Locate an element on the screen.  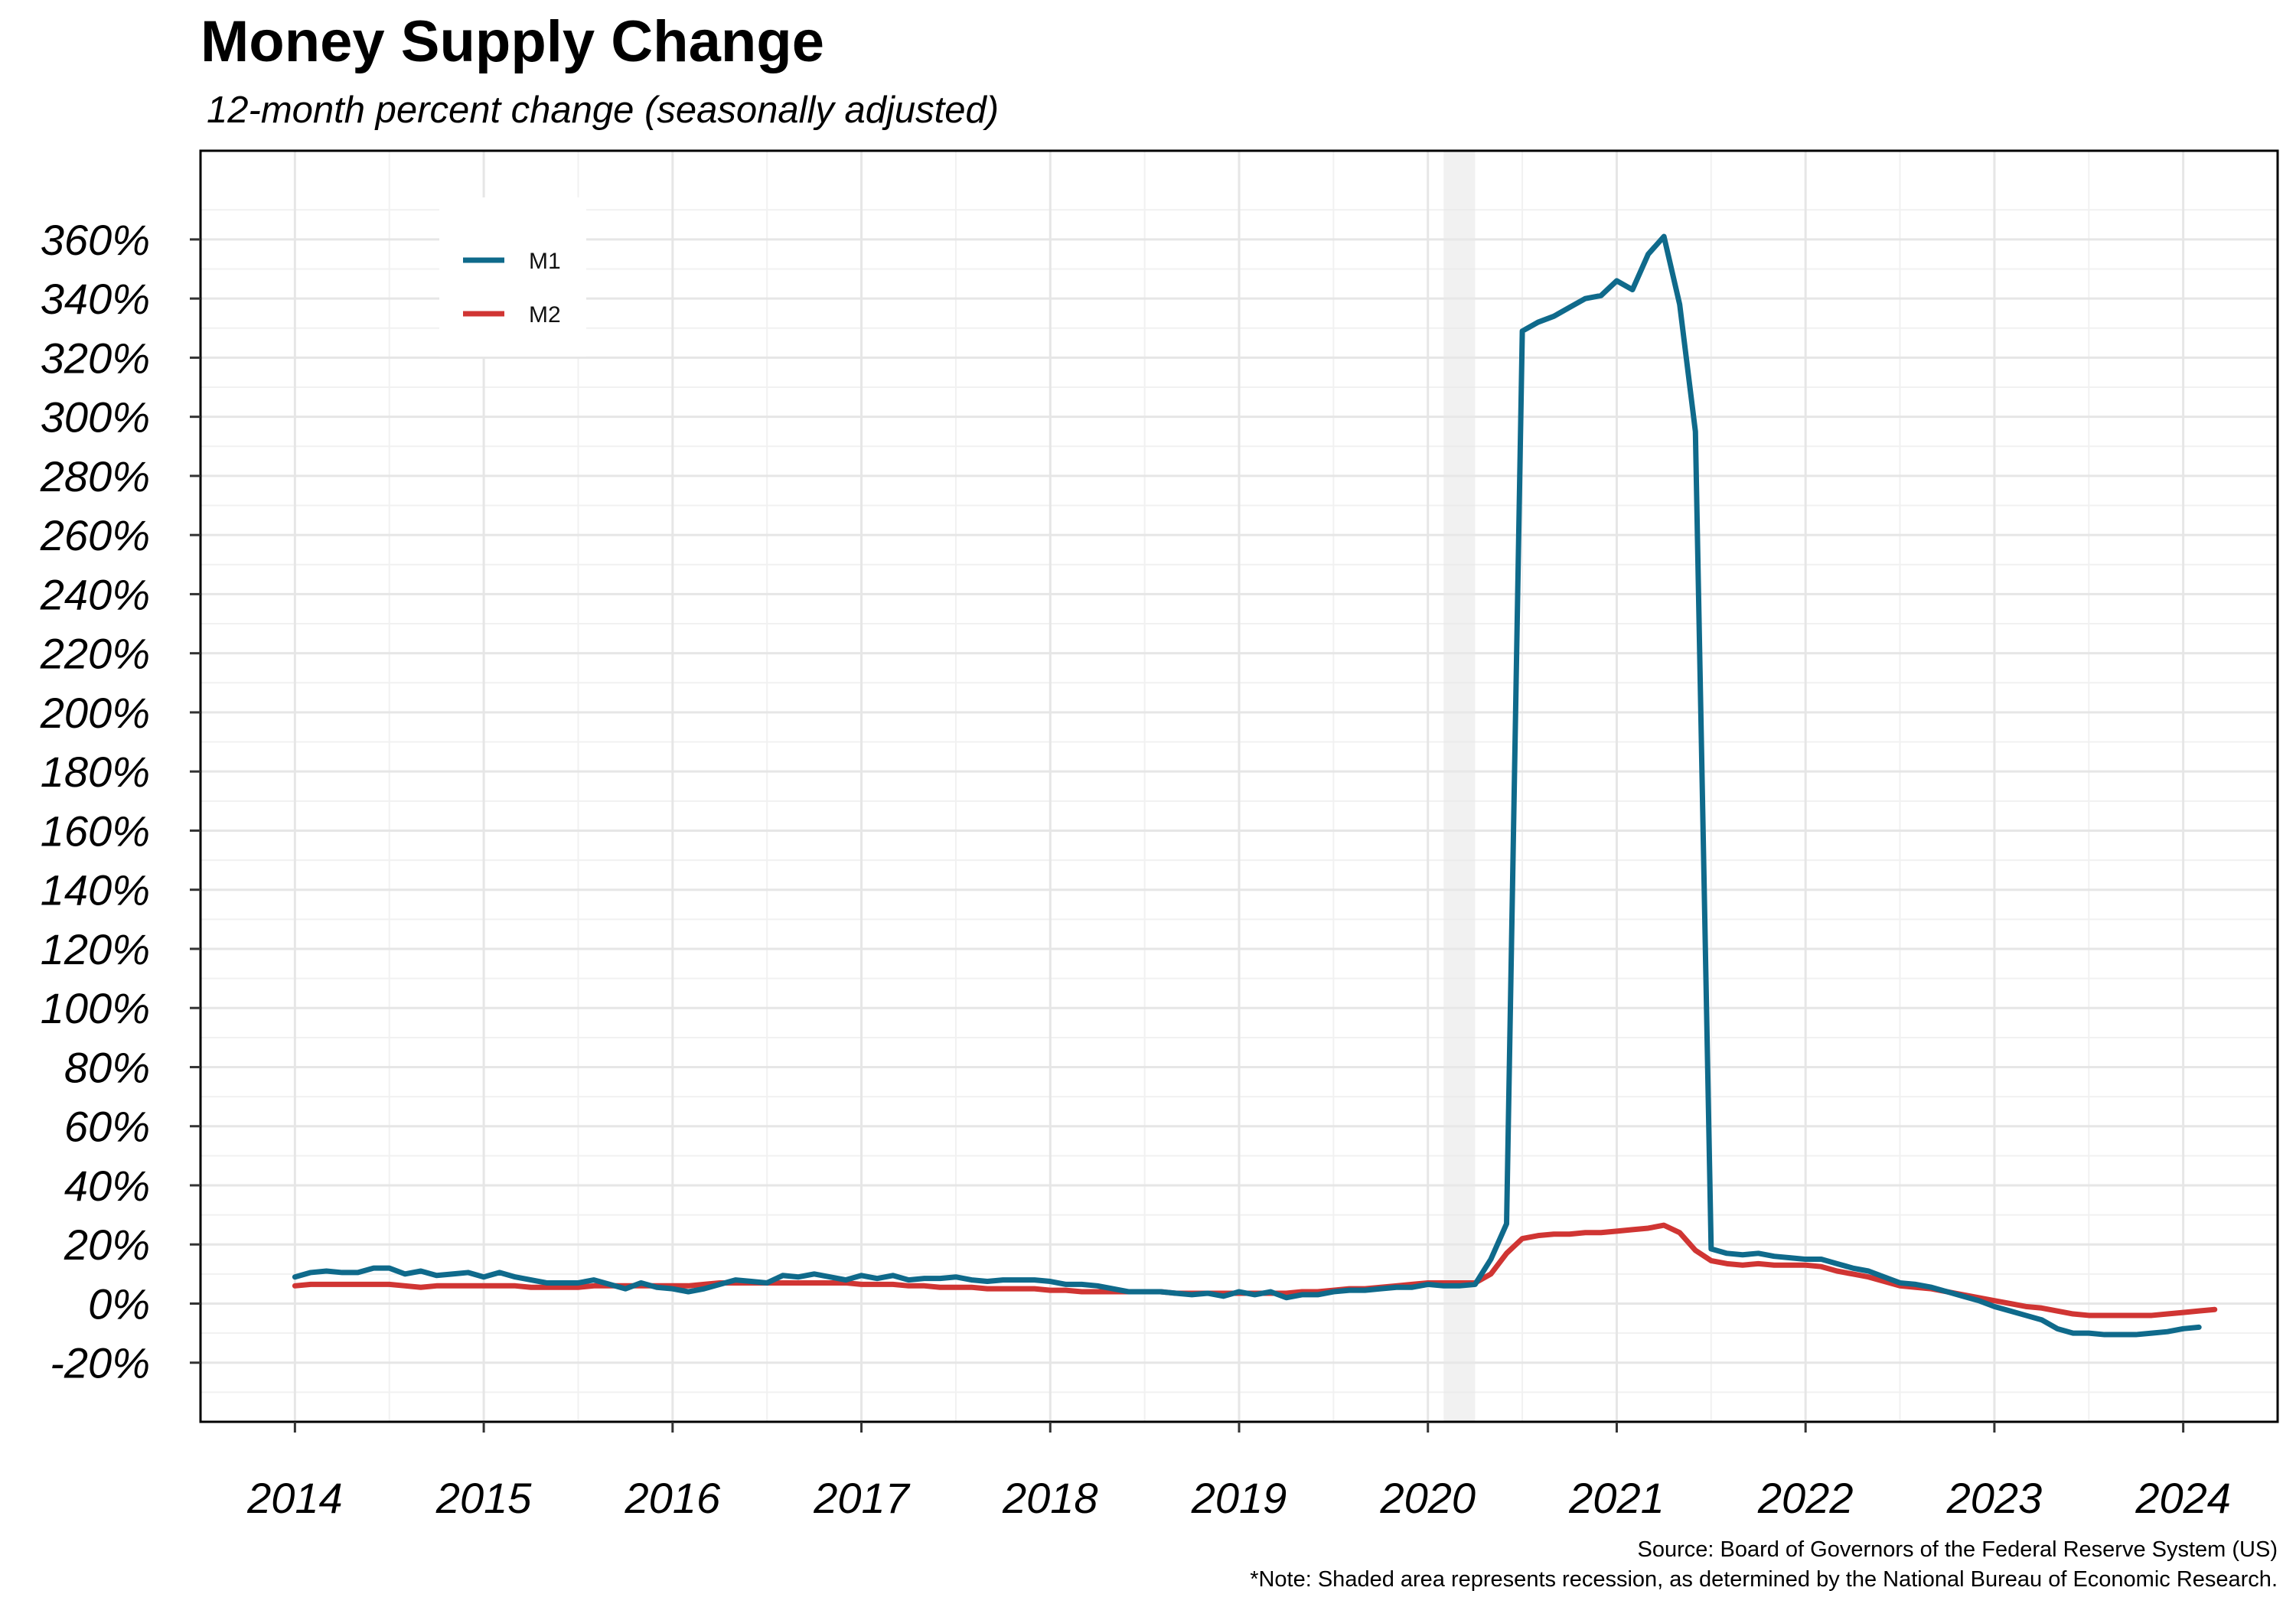
x-tick-label: 2018 is located at coordinates (1050, 1498).